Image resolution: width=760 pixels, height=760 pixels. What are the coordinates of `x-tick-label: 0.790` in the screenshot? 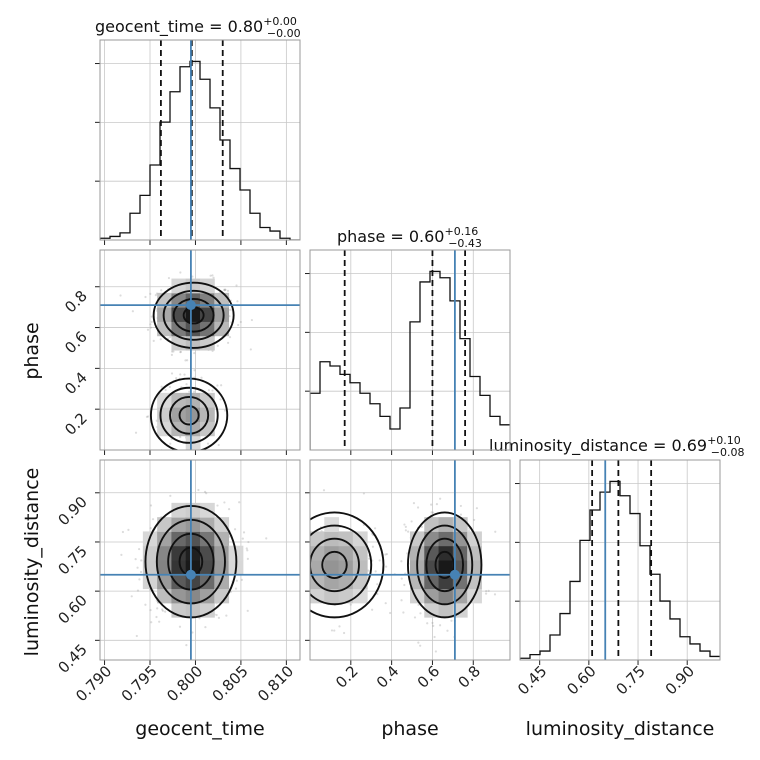 It's located at (93, 683).